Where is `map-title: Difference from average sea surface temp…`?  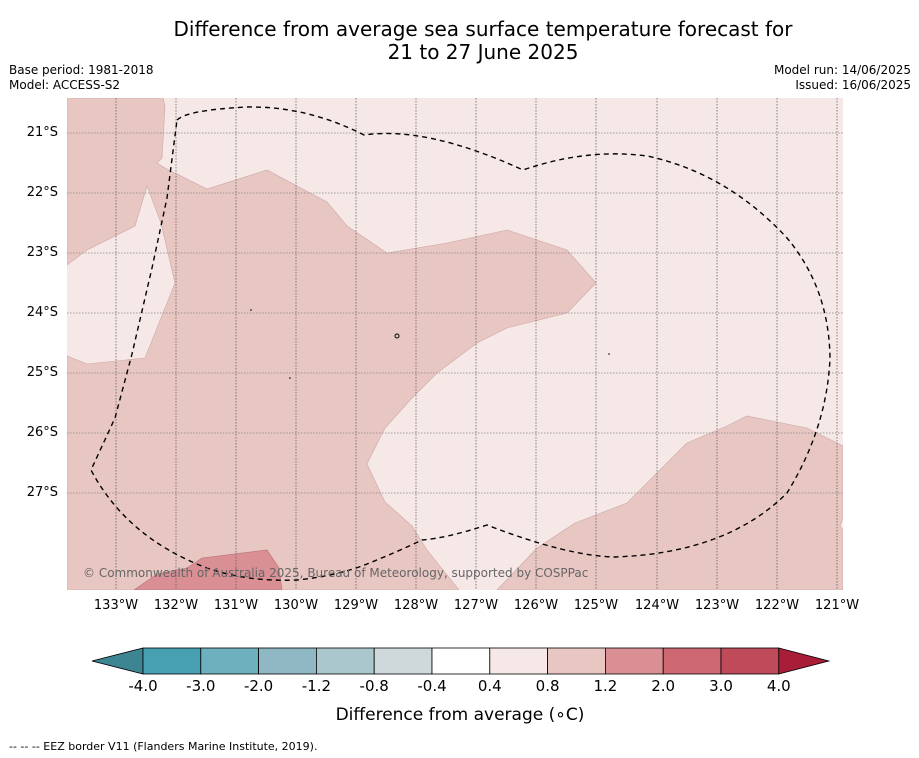 map-title: Difference from average sea surface temp… is located at coordinates (483, 41).